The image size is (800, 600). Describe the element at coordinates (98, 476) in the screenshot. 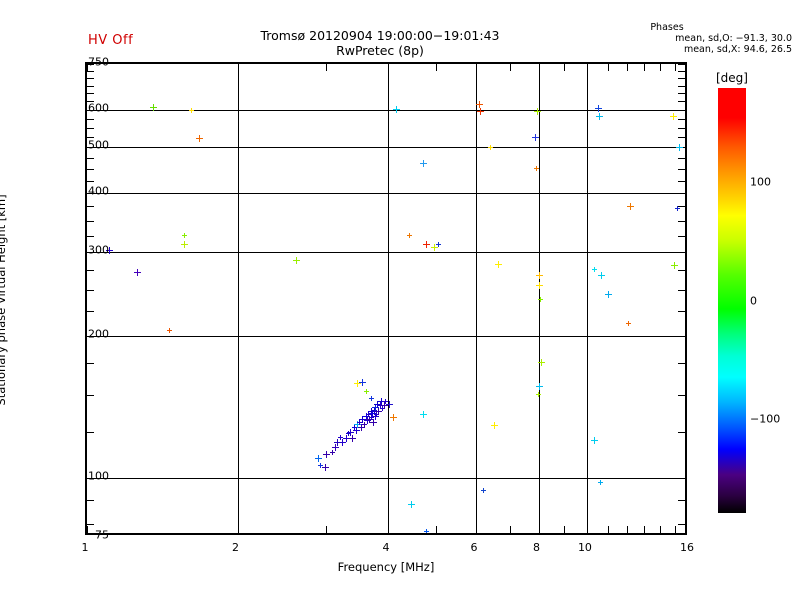

I see `y-tick-label: 100` at that location.